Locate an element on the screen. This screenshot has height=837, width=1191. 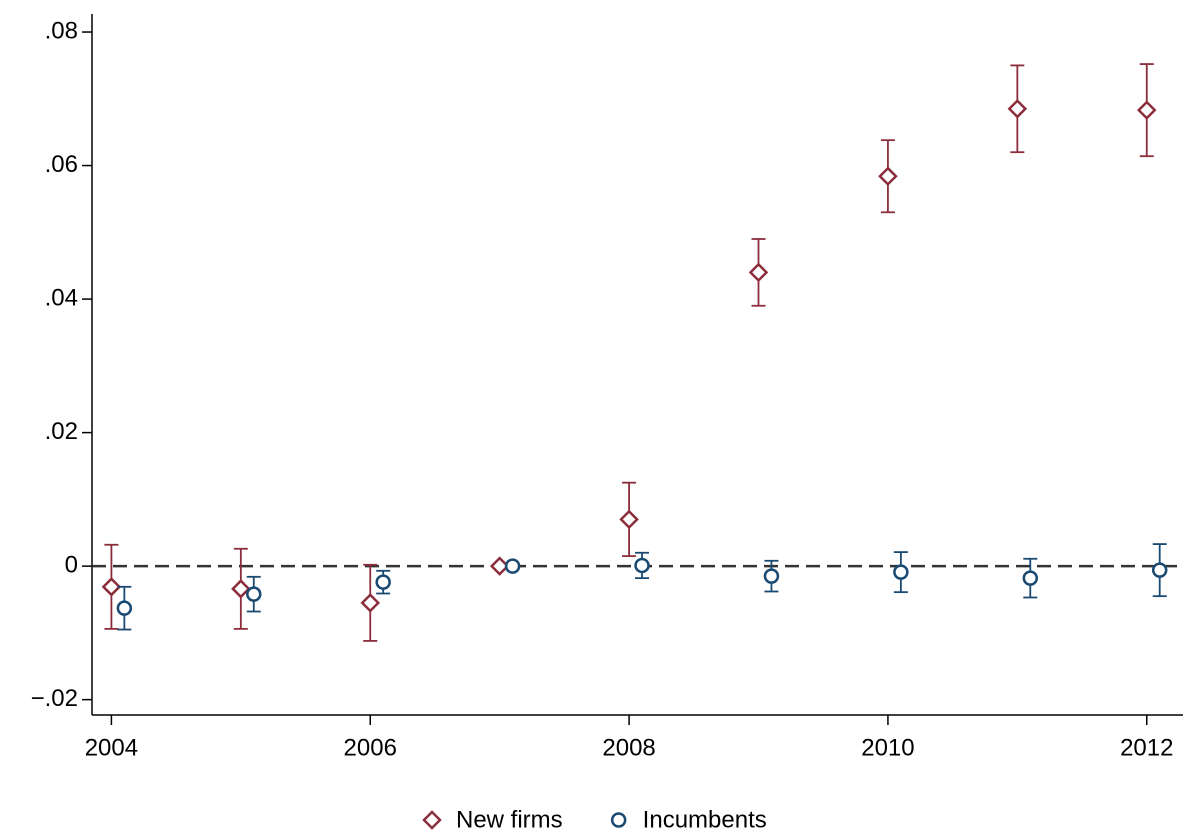
x-tick-label: 2006 is located at coordinates (370, 747).